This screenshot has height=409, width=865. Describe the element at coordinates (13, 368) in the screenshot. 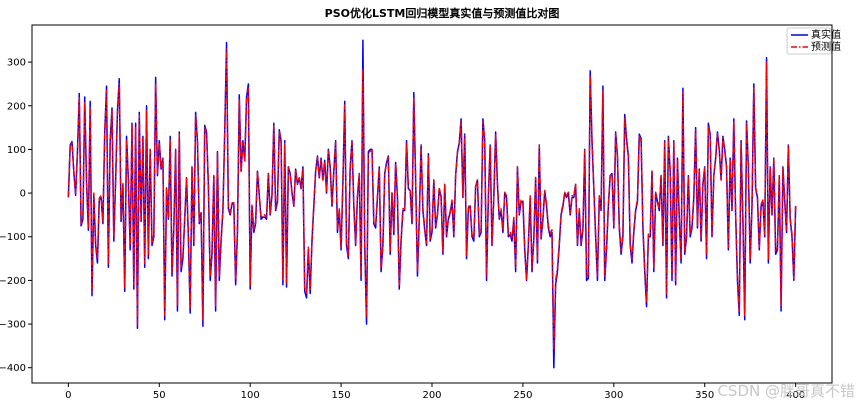

I see `y-tick-label: −400` at that location.